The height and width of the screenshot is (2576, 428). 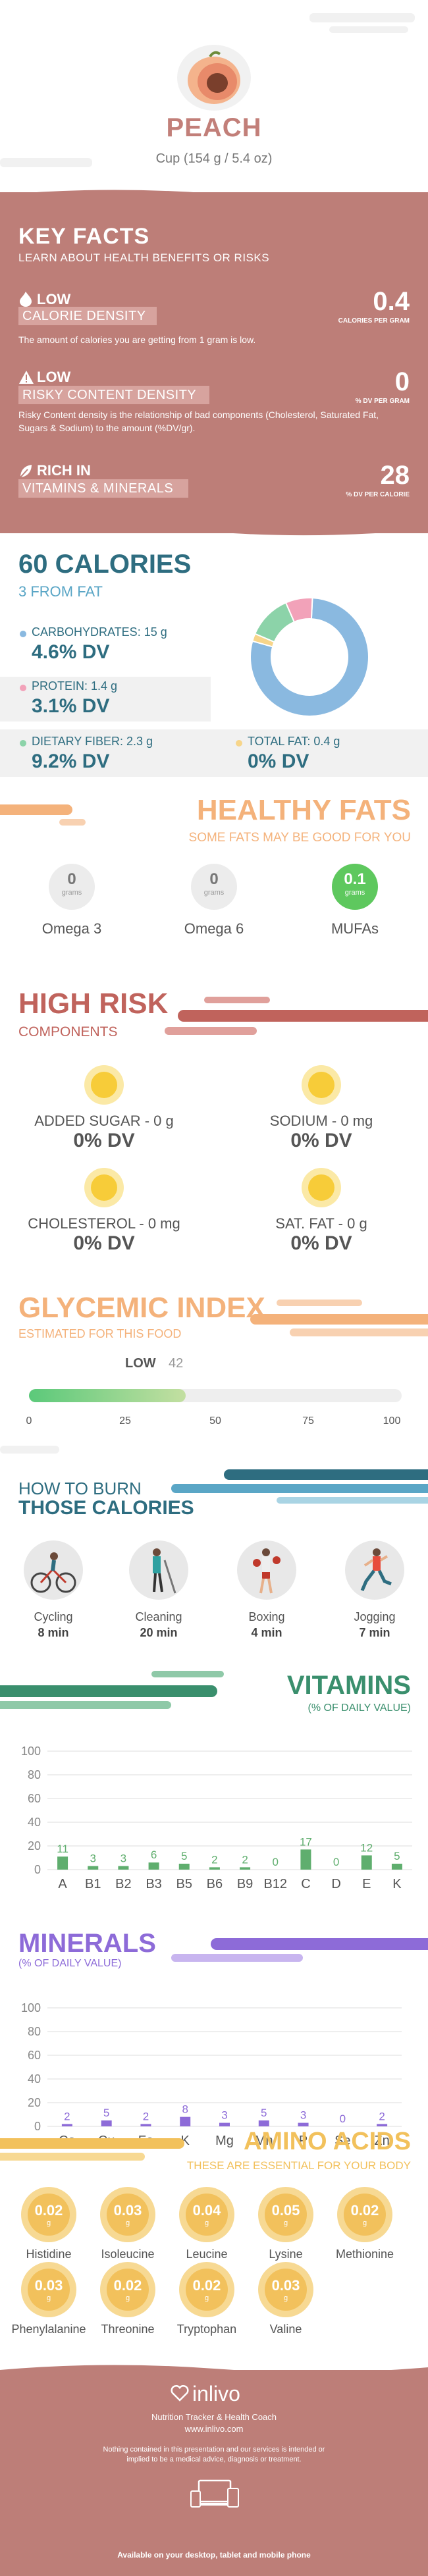 I want to click on high-risk-subtitle: COMPONENTS, so click(x=68, y=1031).